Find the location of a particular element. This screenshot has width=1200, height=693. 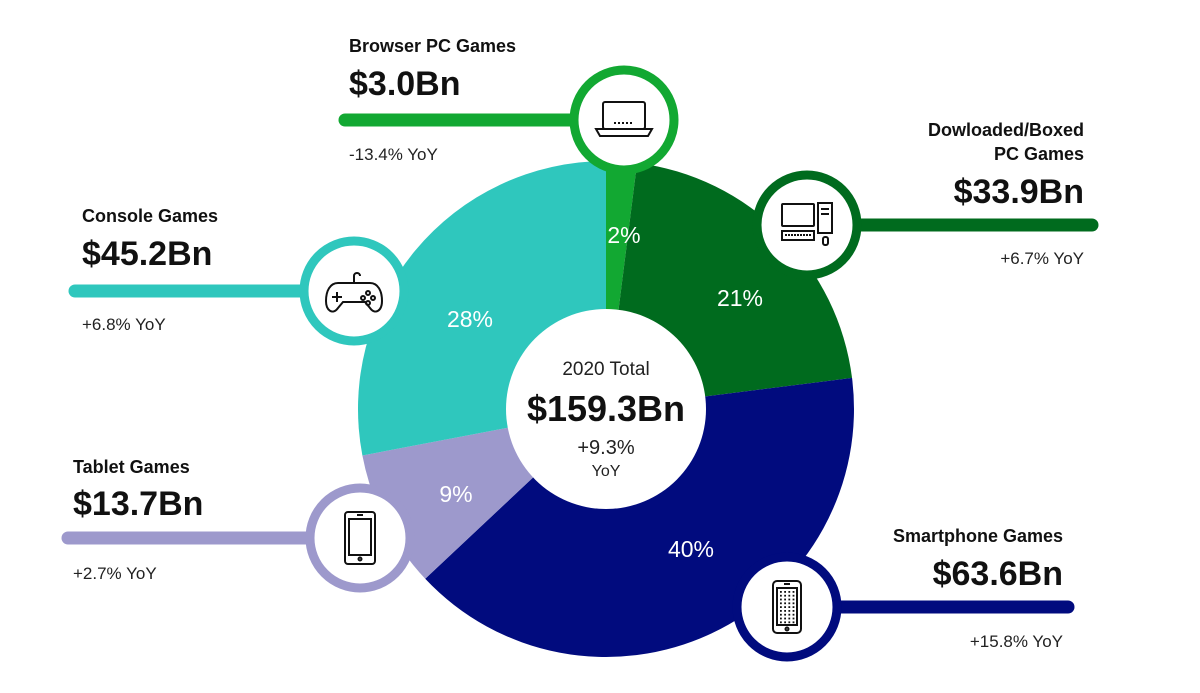

icon-circle-console is located at coordinates (354, 291).